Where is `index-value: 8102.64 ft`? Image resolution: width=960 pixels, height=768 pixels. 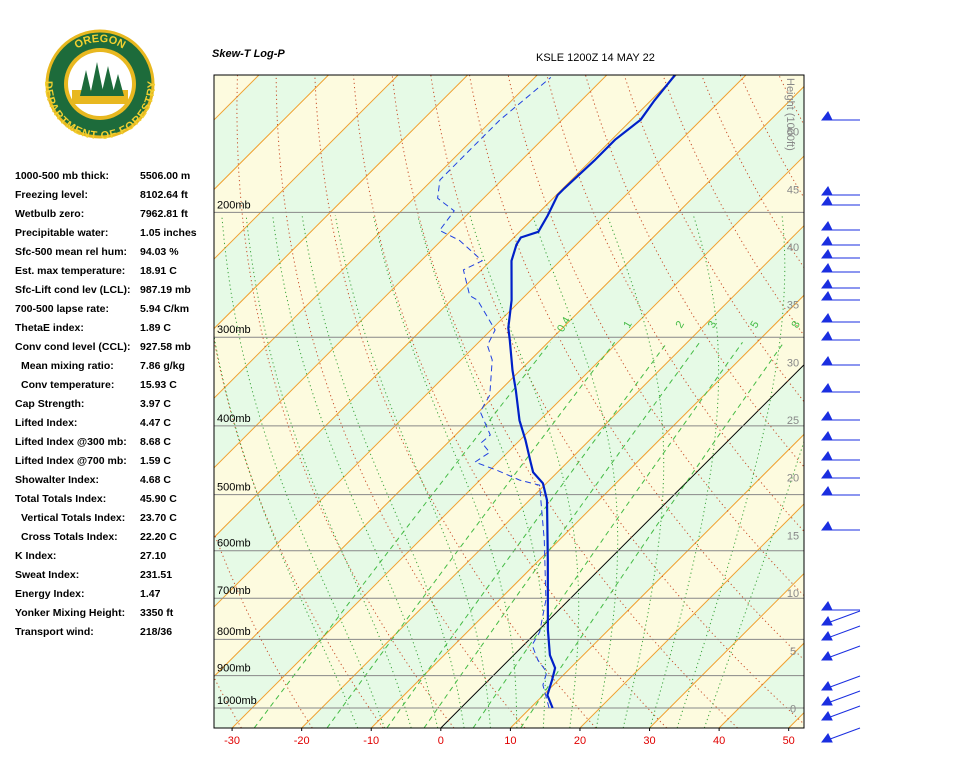 index-value: 8102.64 ft is located at coordinates (164, 195).